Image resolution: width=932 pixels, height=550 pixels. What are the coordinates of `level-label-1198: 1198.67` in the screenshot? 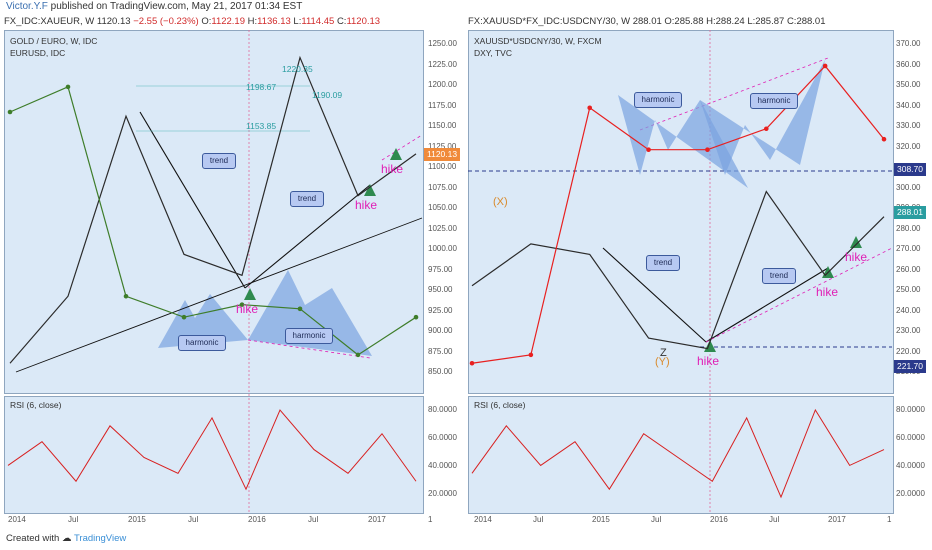 It's located at (261, 87).